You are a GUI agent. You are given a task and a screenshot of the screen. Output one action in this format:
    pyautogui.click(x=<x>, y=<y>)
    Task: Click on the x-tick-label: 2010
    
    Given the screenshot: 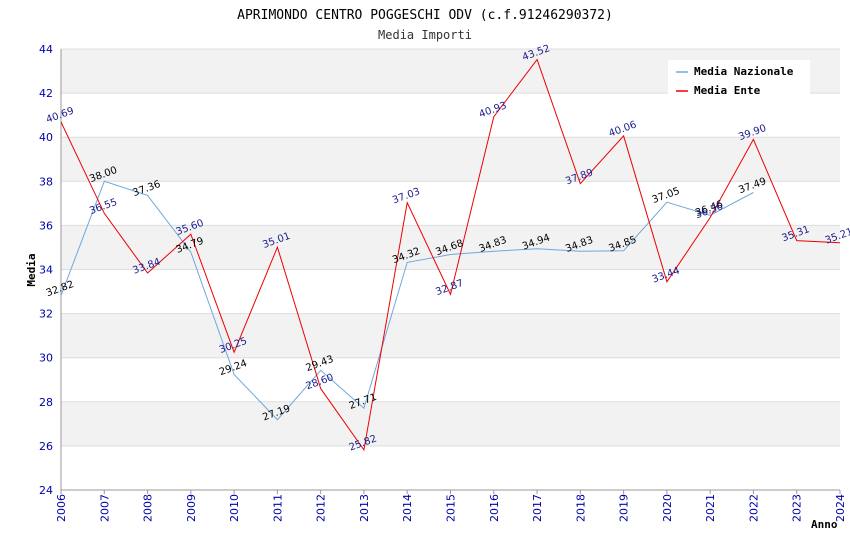 What is the action you would take?
    pyautogui.click(x=234, y=508)
    